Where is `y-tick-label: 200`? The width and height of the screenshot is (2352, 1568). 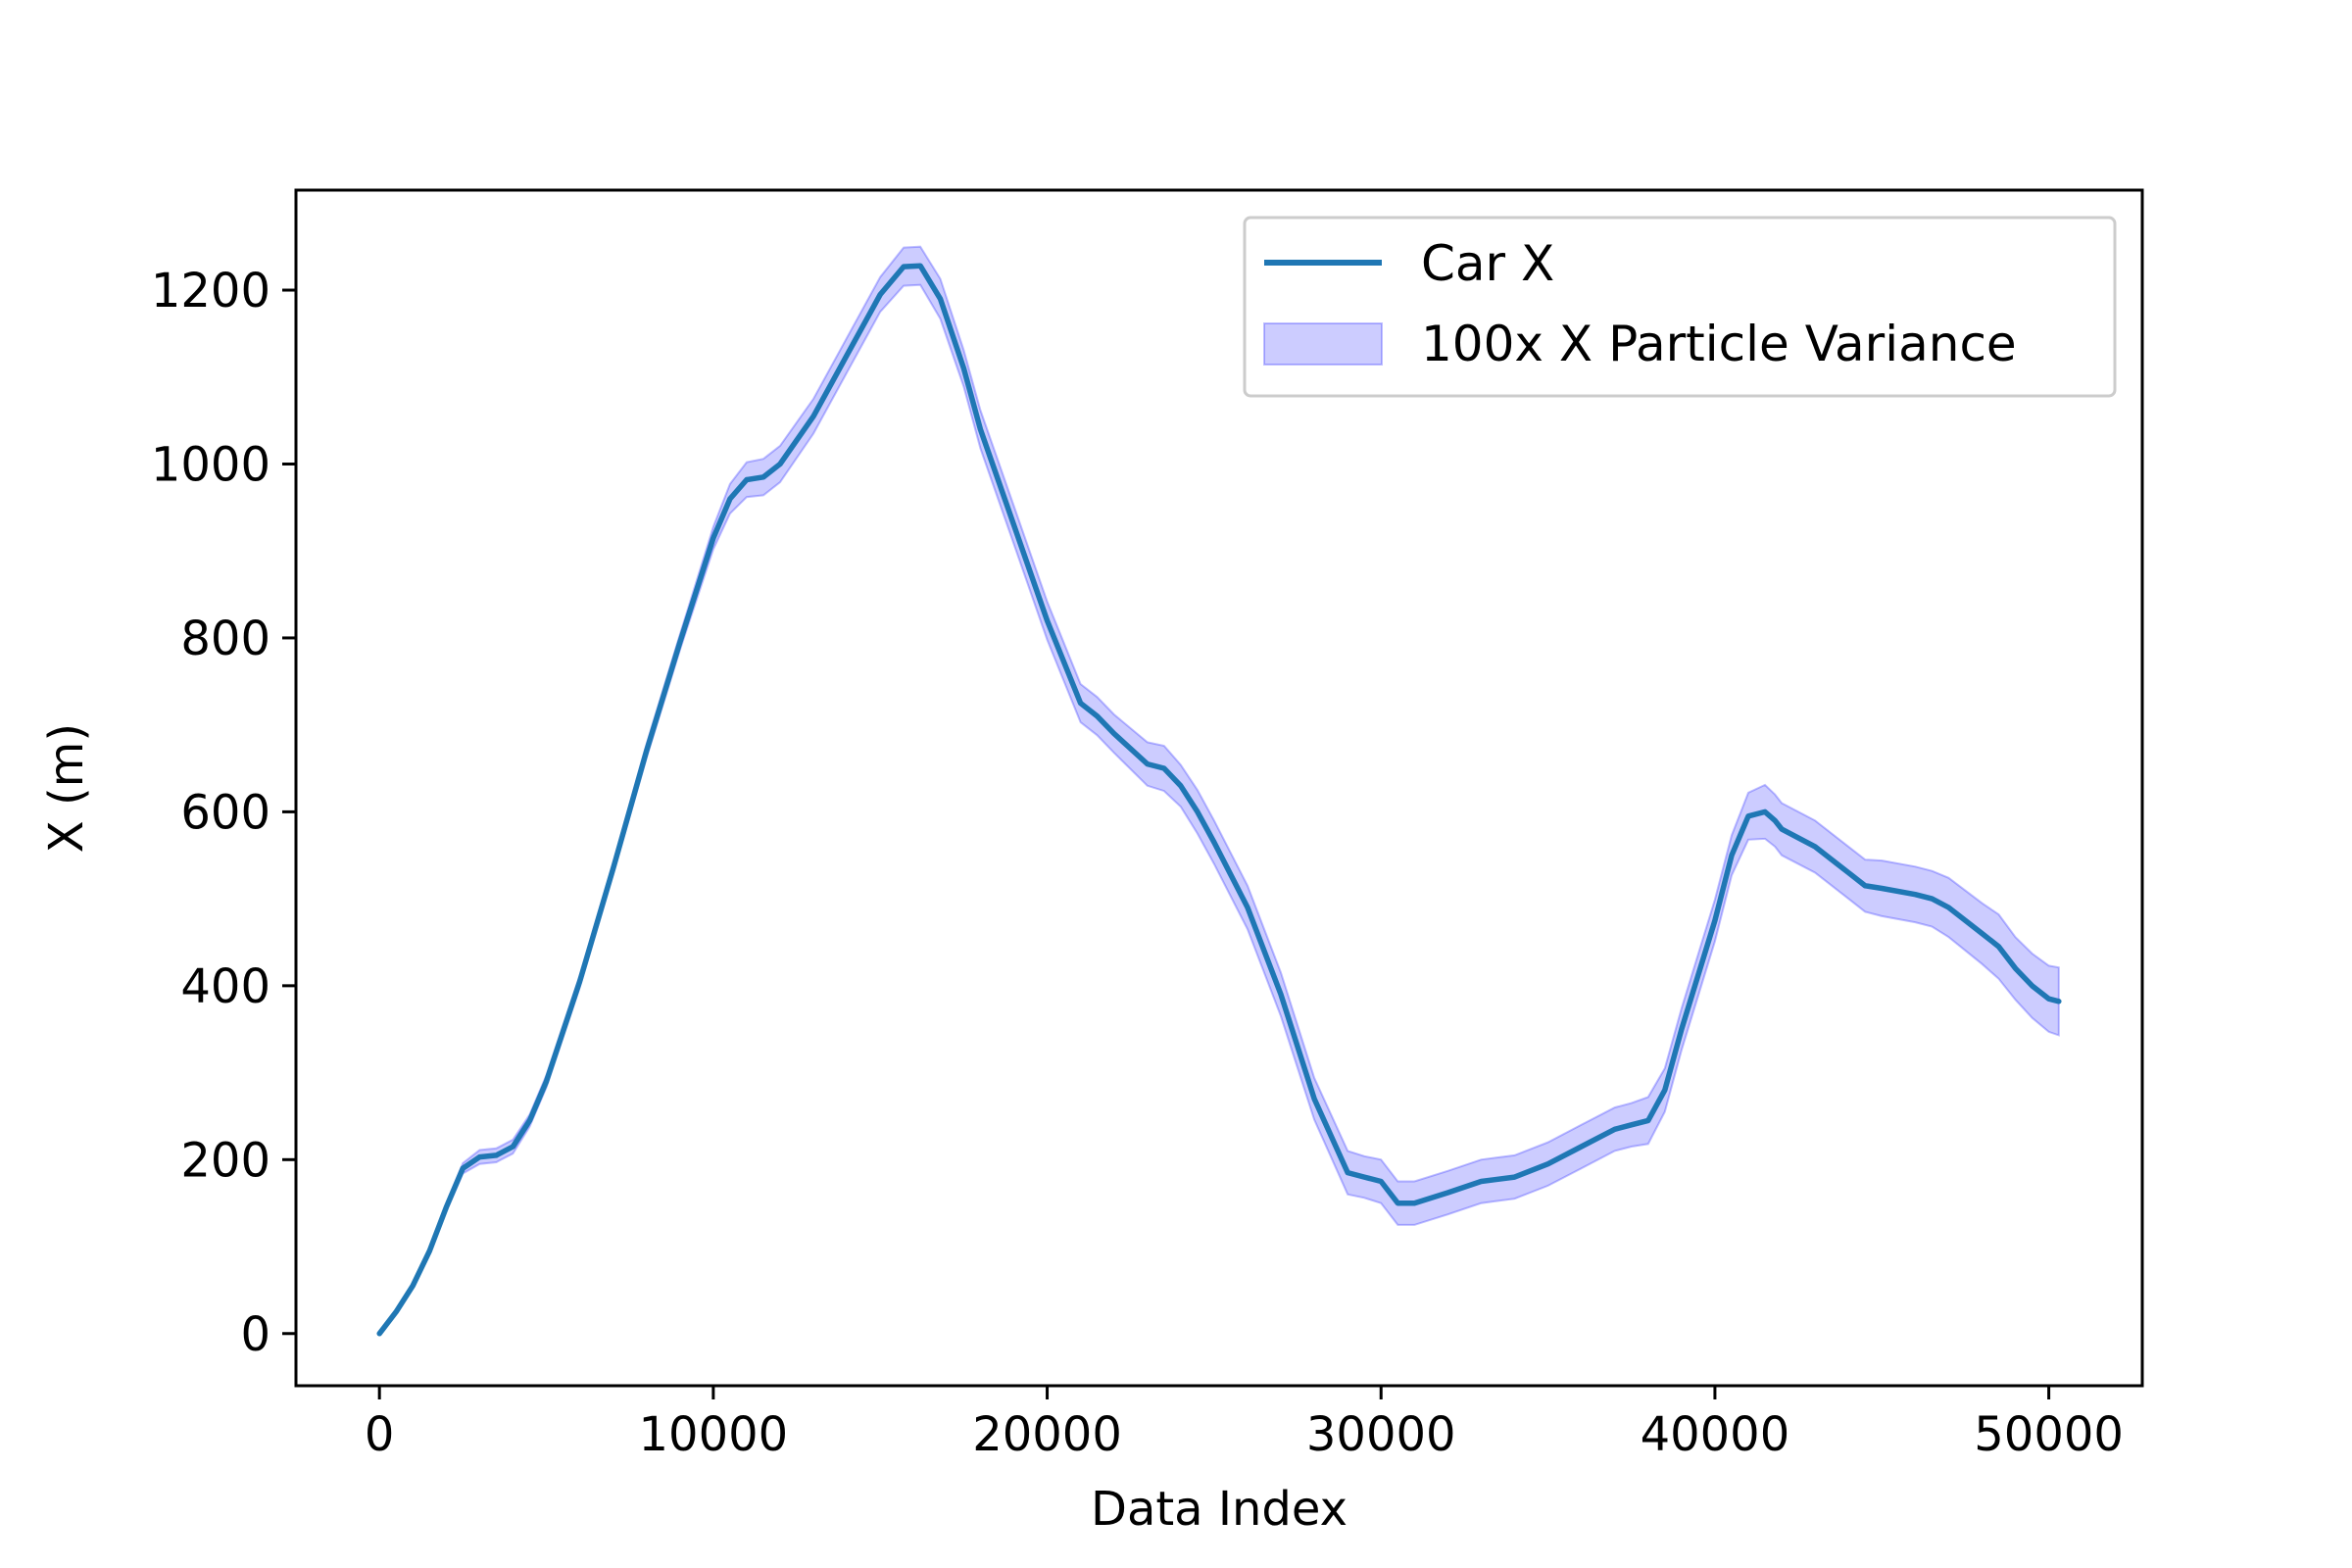
y-tick-label: 200 is located at coordinates (225, 1160).